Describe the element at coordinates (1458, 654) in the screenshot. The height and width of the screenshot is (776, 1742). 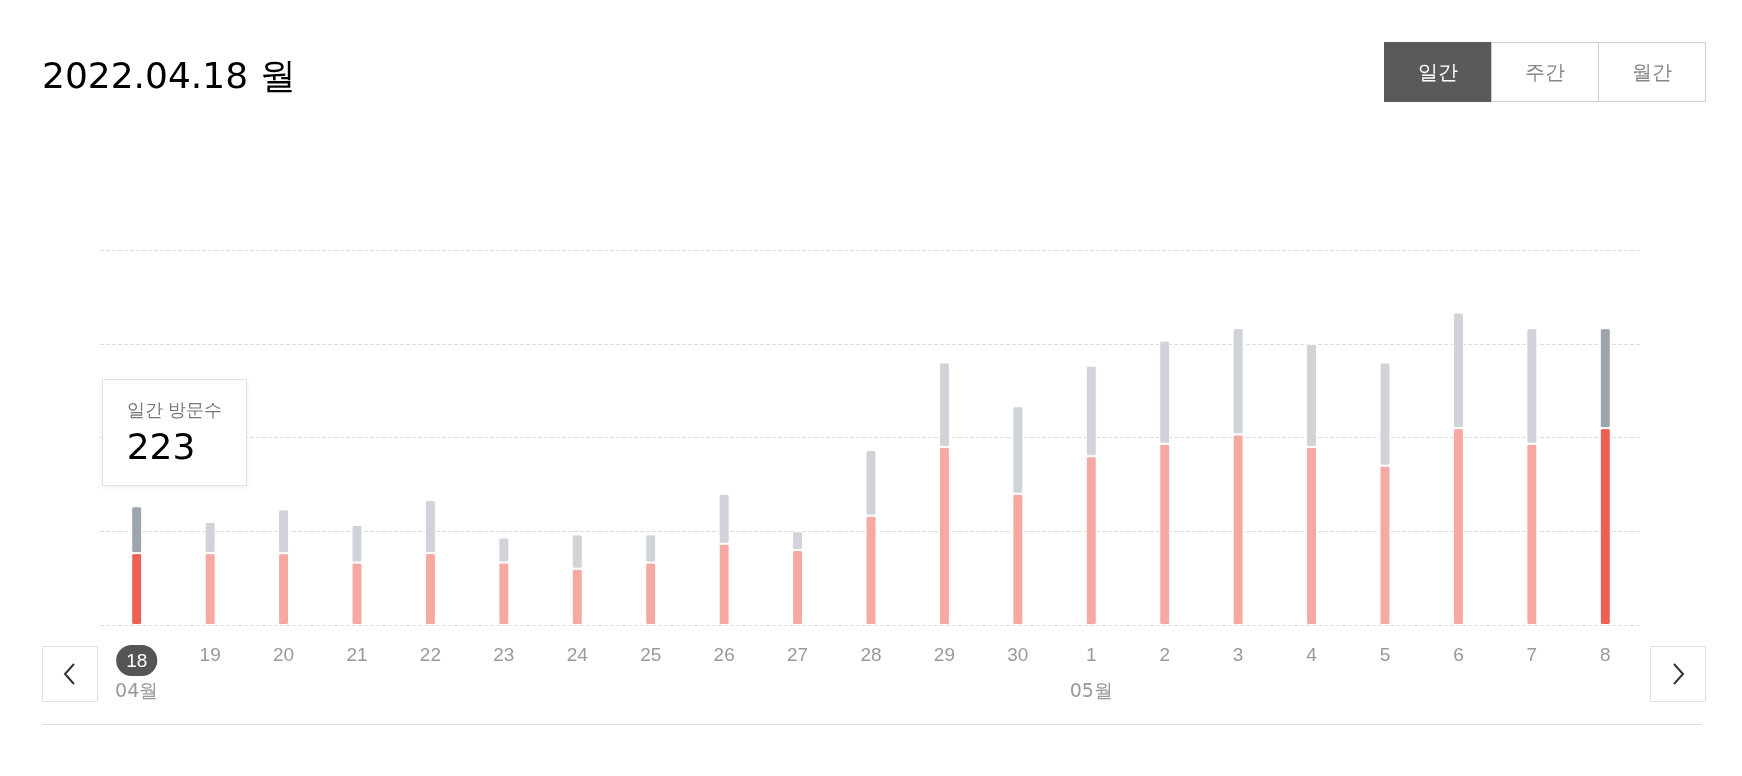
I see `x-tick-label: 6` at that location.